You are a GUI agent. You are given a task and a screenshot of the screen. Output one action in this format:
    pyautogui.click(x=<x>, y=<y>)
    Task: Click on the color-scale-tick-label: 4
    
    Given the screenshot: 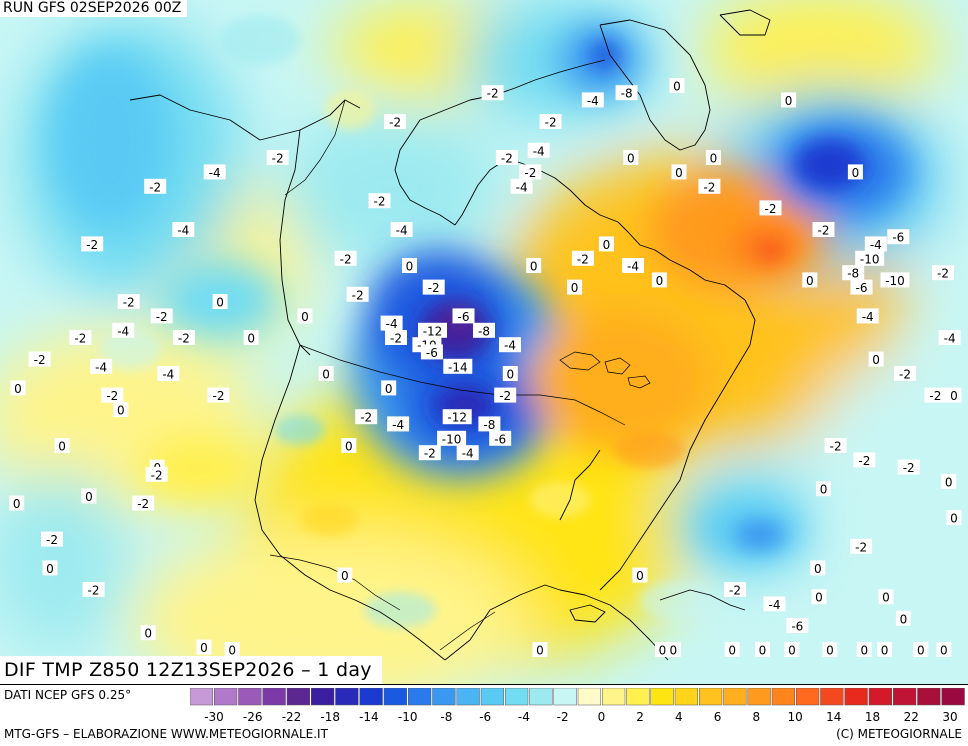 What is the action you would take?
    pyautogui.click(x=679, y=717)
    